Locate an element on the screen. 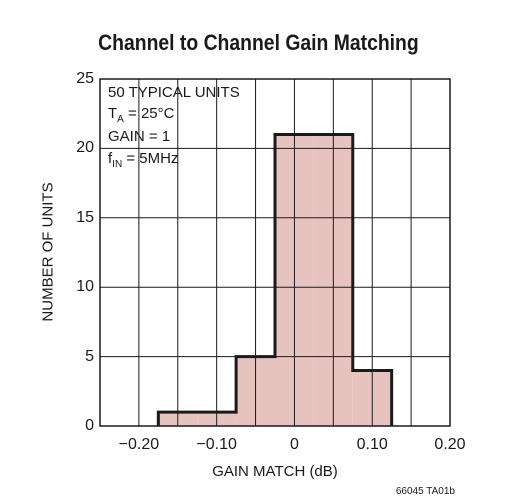  y-tick-label: 0 is located at coordinates (89, 425).